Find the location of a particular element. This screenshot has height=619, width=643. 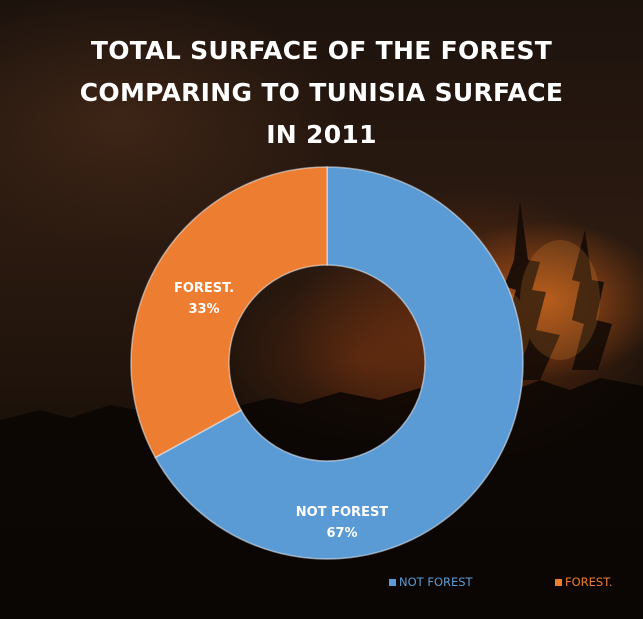

legend-item-not-forest: NOT FOREST is located at coordinates (431, 582).